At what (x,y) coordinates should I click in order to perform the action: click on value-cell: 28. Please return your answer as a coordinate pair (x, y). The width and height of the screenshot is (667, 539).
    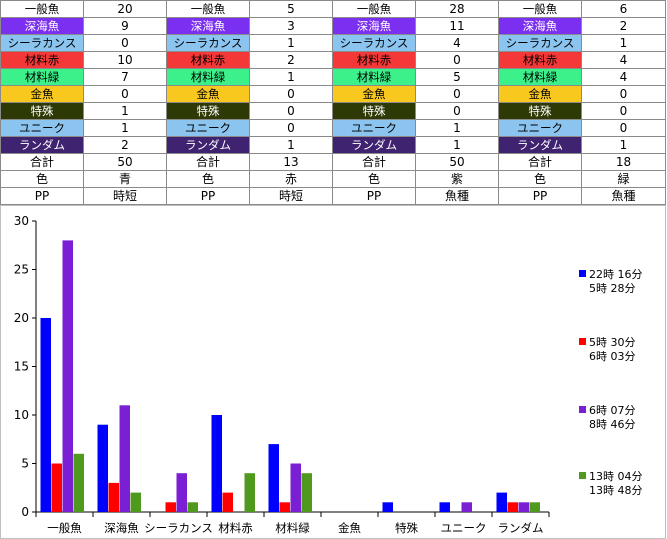
    Looking at the image, I should click on (457, 9).